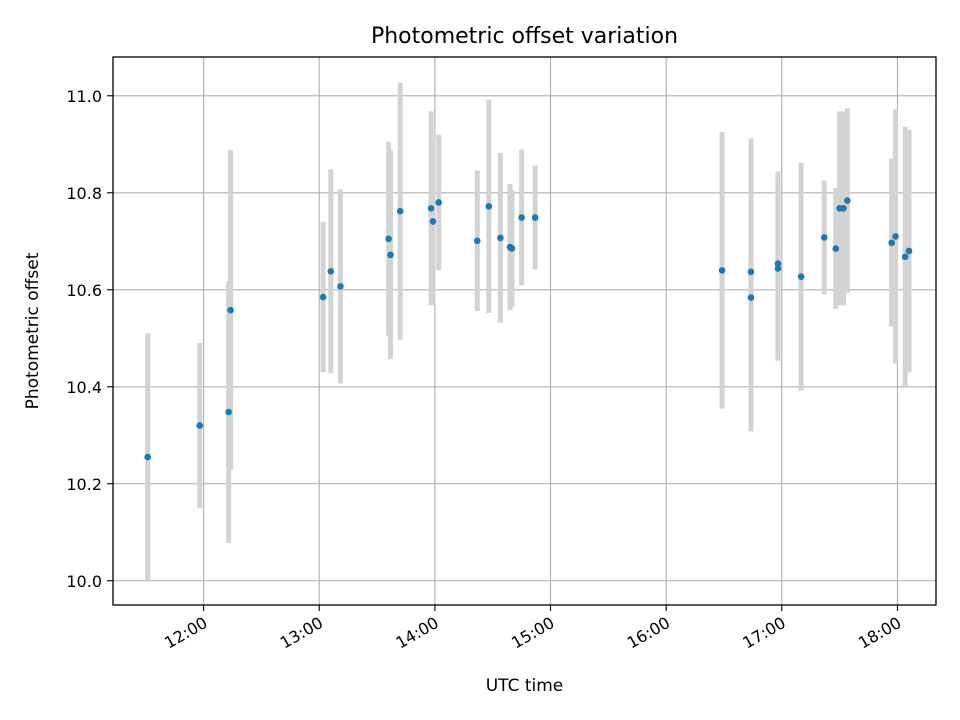 The width and height of the screenshot is (960, 720). What do you see at coordinates (84, 581) in the screenshot?
I see `y-tick-label: 10.0` at bounding box center [84, 581].